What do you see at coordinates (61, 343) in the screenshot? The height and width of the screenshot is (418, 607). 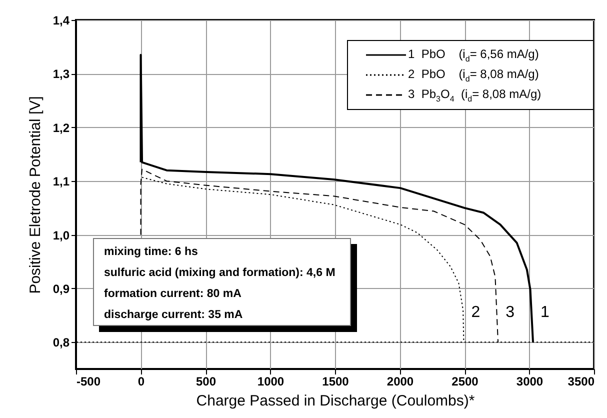 I see `y-tick-label: 0,8` at bounding box center [61, 343].